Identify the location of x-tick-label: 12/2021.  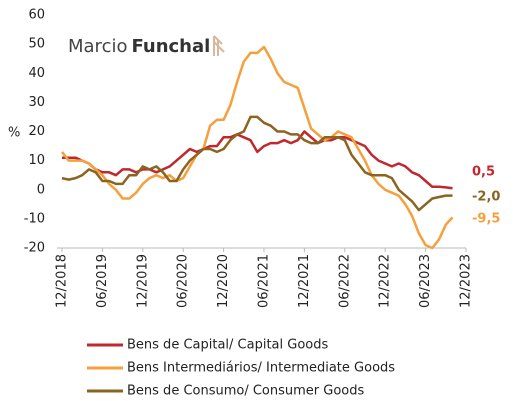
(304, 281).